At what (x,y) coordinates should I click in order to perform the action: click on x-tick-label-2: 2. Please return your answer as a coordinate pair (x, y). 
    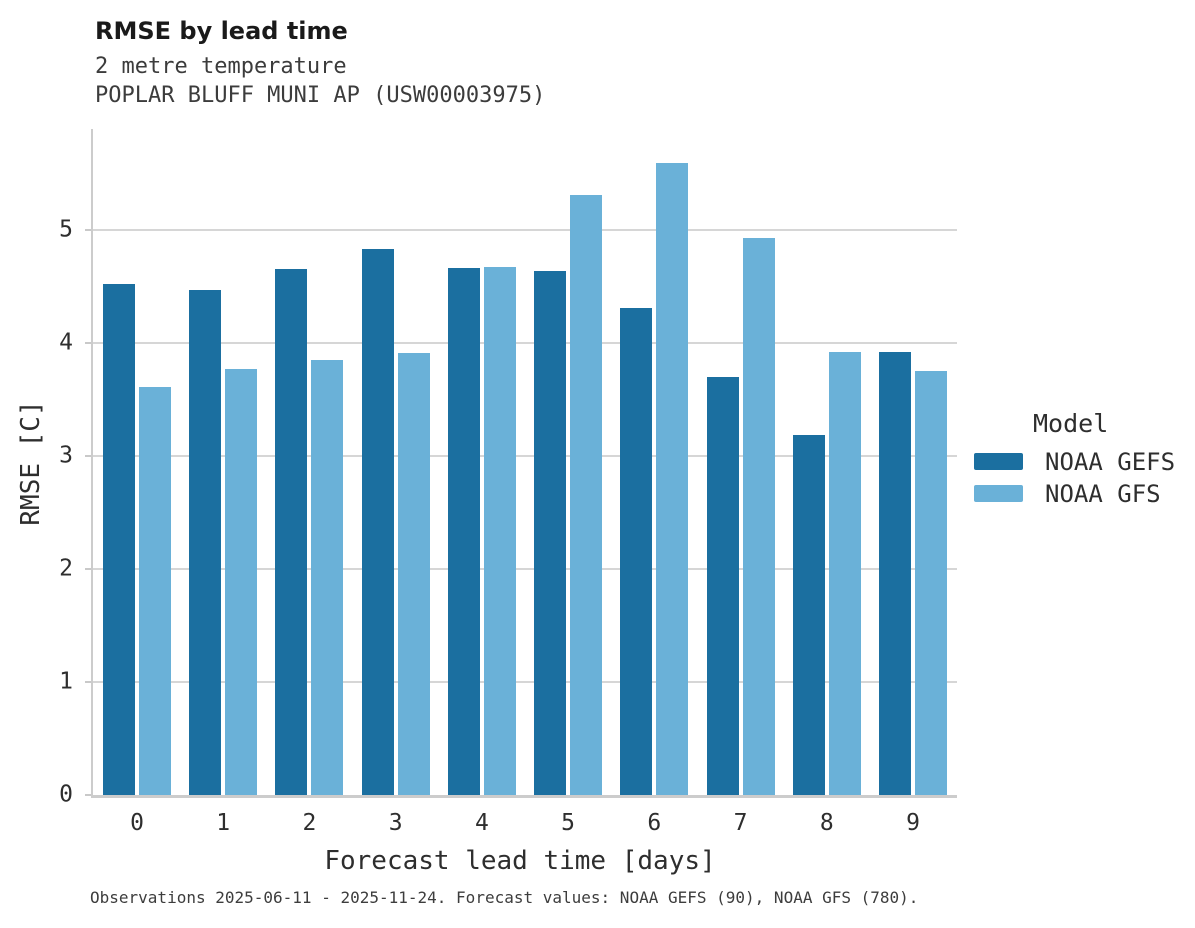
    Looking at the image, I should click on (309, 823).